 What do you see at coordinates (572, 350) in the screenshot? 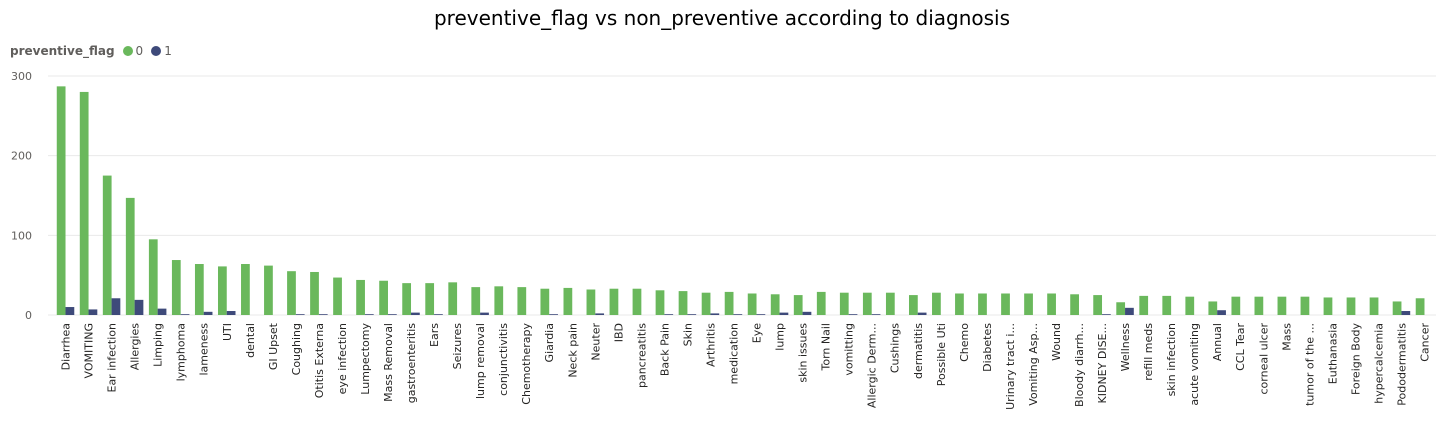
I see `x-tick-label-22: Neck pain` at bounding box center [572, 350].